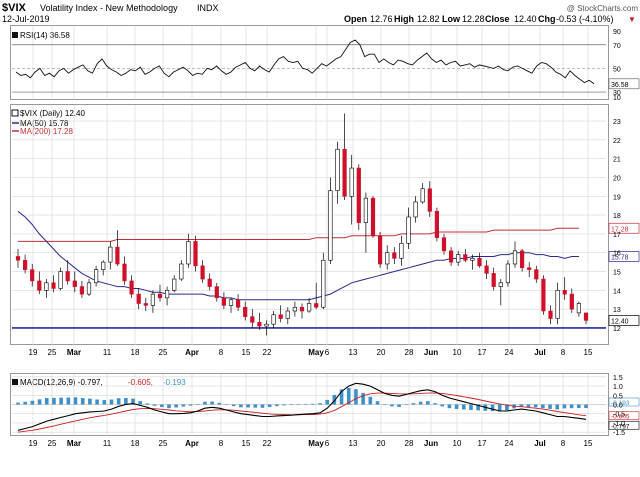 The width and height of the screenshot is (640, 477). I want to click on x-tick-label: 25, so click(52, 443).